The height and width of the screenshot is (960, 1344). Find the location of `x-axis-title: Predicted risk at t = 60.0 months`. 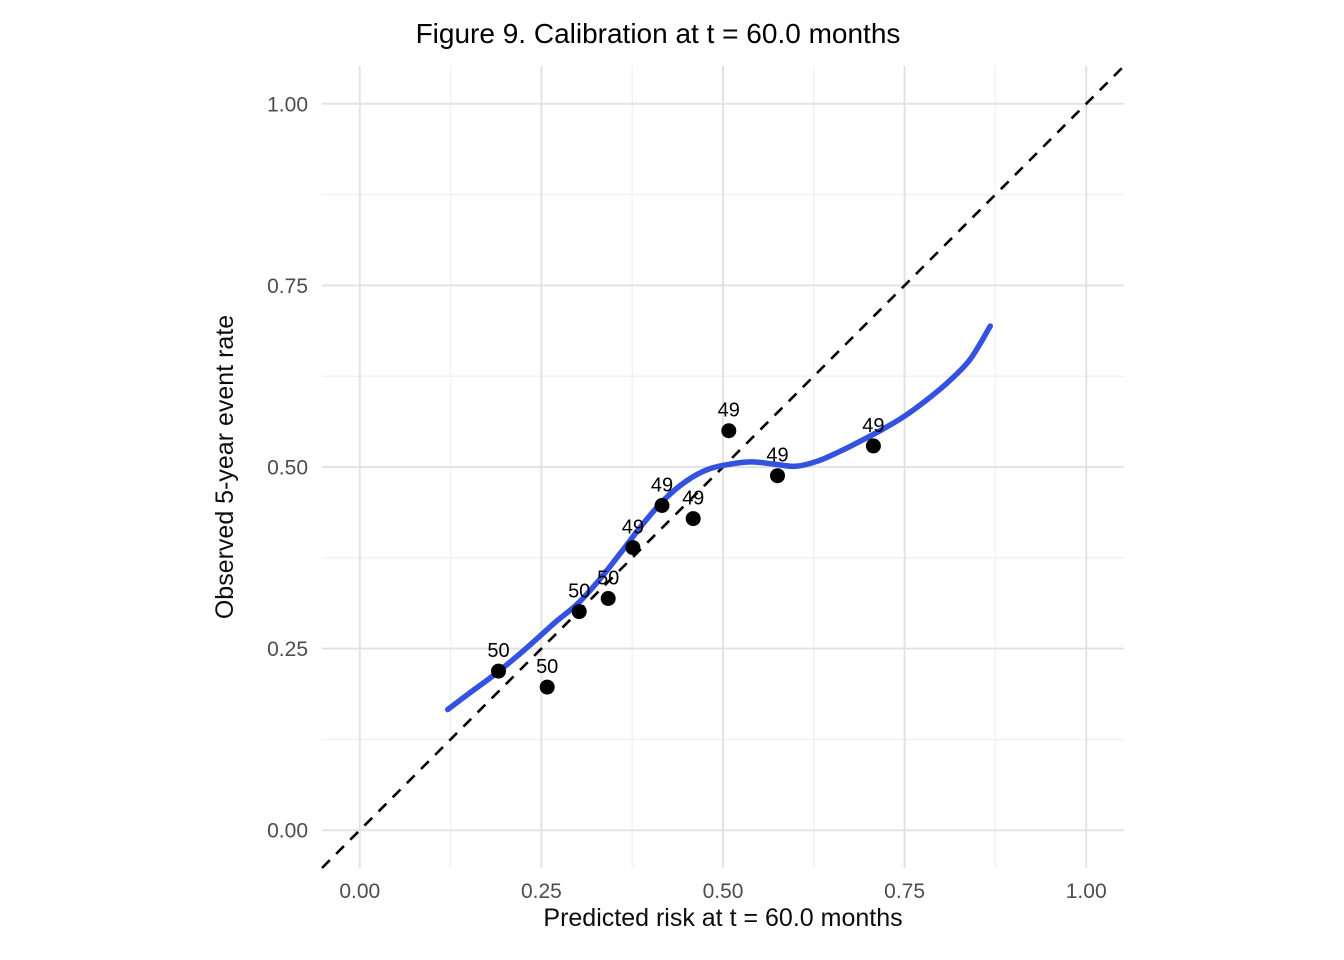

x-axis-title: Predicted risk at t = 60.0 months is located at coordinates (722, 918).